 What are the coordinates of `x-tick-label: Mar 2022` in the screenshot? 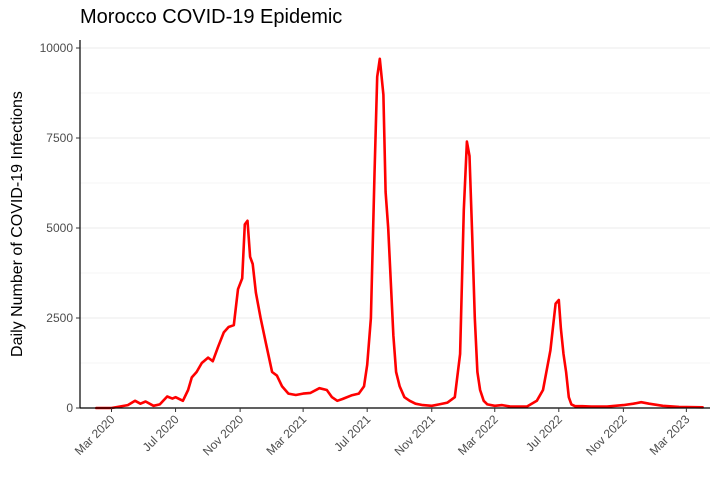 It's located at (478, 435).